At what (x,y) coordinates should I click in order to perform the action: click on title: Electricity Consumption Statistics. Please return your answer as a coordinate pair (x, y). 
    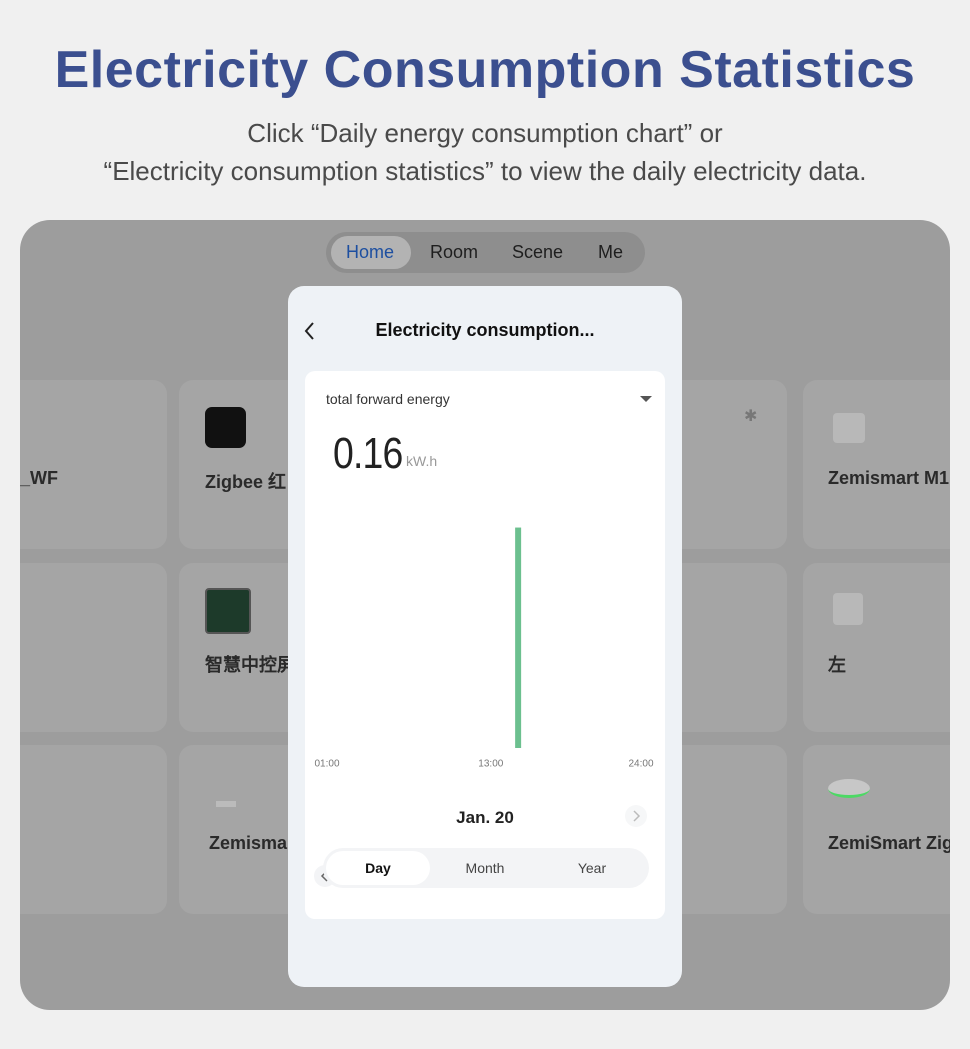
    Looking at the image, I should click on (485, 70).